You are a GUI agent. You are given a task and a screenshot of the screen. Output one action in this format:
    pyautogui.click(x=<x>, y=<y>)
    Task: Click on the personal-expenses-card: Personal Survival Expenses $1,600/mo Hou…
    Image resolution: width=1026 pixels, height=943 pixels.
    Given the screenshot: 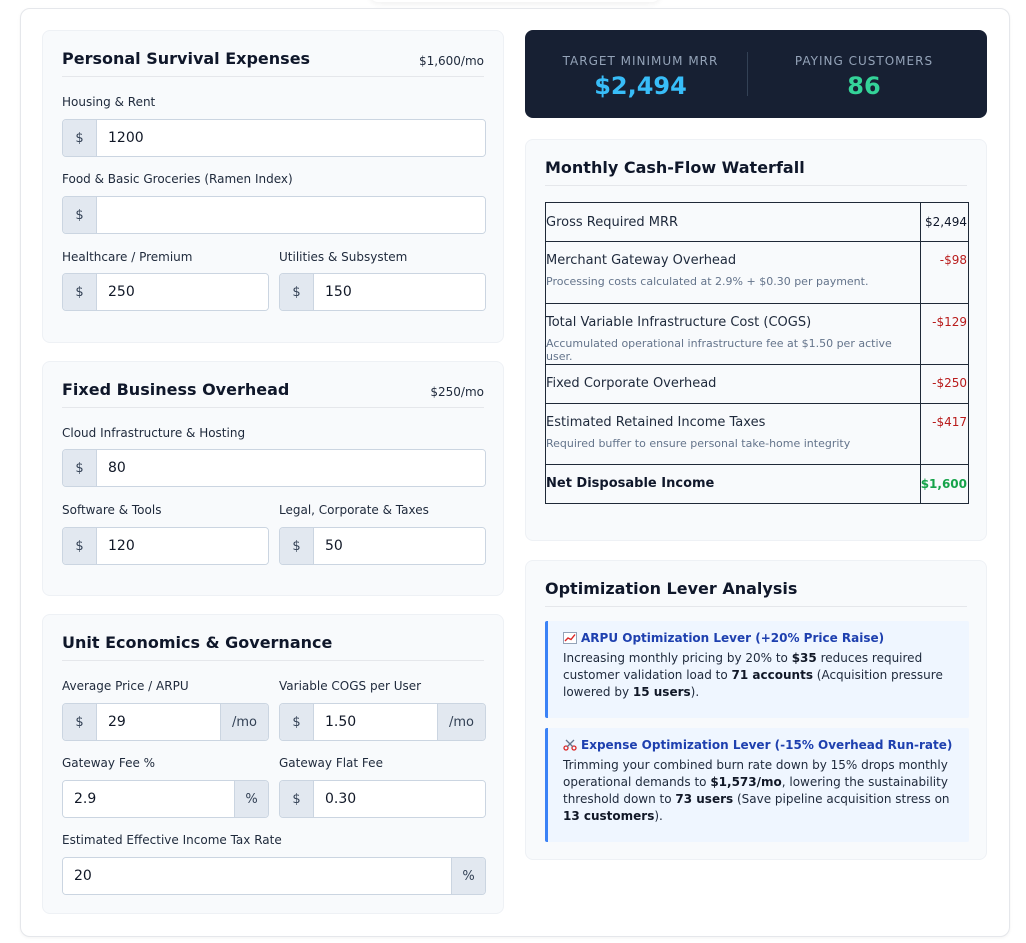 What is the action you would take?
    pyautogui.click(x=273, y=186)
    